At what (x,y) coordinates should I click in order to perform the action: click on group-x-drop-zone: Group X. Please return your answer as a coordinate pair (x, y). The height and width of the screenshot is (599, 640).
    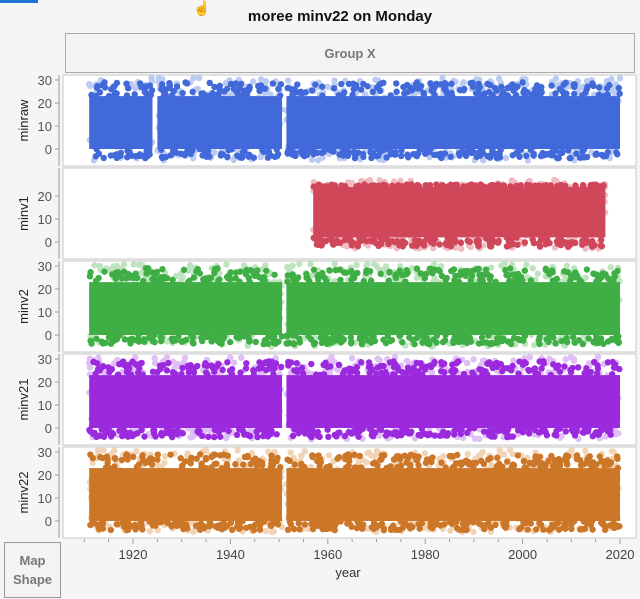
    Looking at the image, I should click on (350, 53).